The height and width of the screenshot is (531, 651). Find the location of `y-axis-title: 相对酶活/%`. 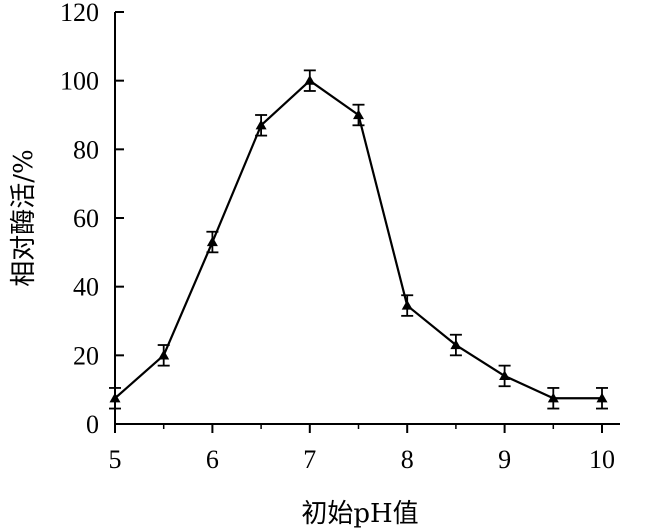

y-axis-title: 相对酶活/% is located at coordinates (24, 217).